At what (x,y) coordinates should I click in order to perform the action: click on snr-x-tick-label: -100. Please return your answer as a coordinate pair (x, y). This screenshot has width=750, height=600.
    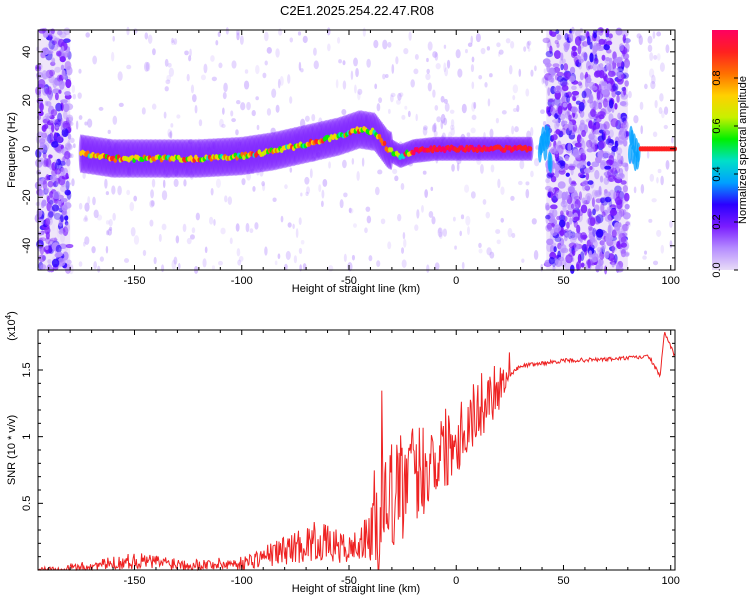
    Looking at the image, I should click on (242, 581).